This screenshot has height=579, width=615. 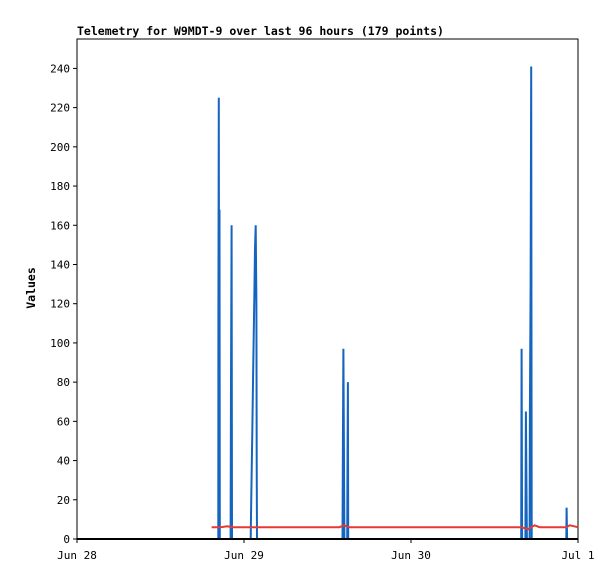 What do you see at coordinates (60, 147) in the screenshot?
I see `y-tick-label: 200` at bounding box center [60, 147].